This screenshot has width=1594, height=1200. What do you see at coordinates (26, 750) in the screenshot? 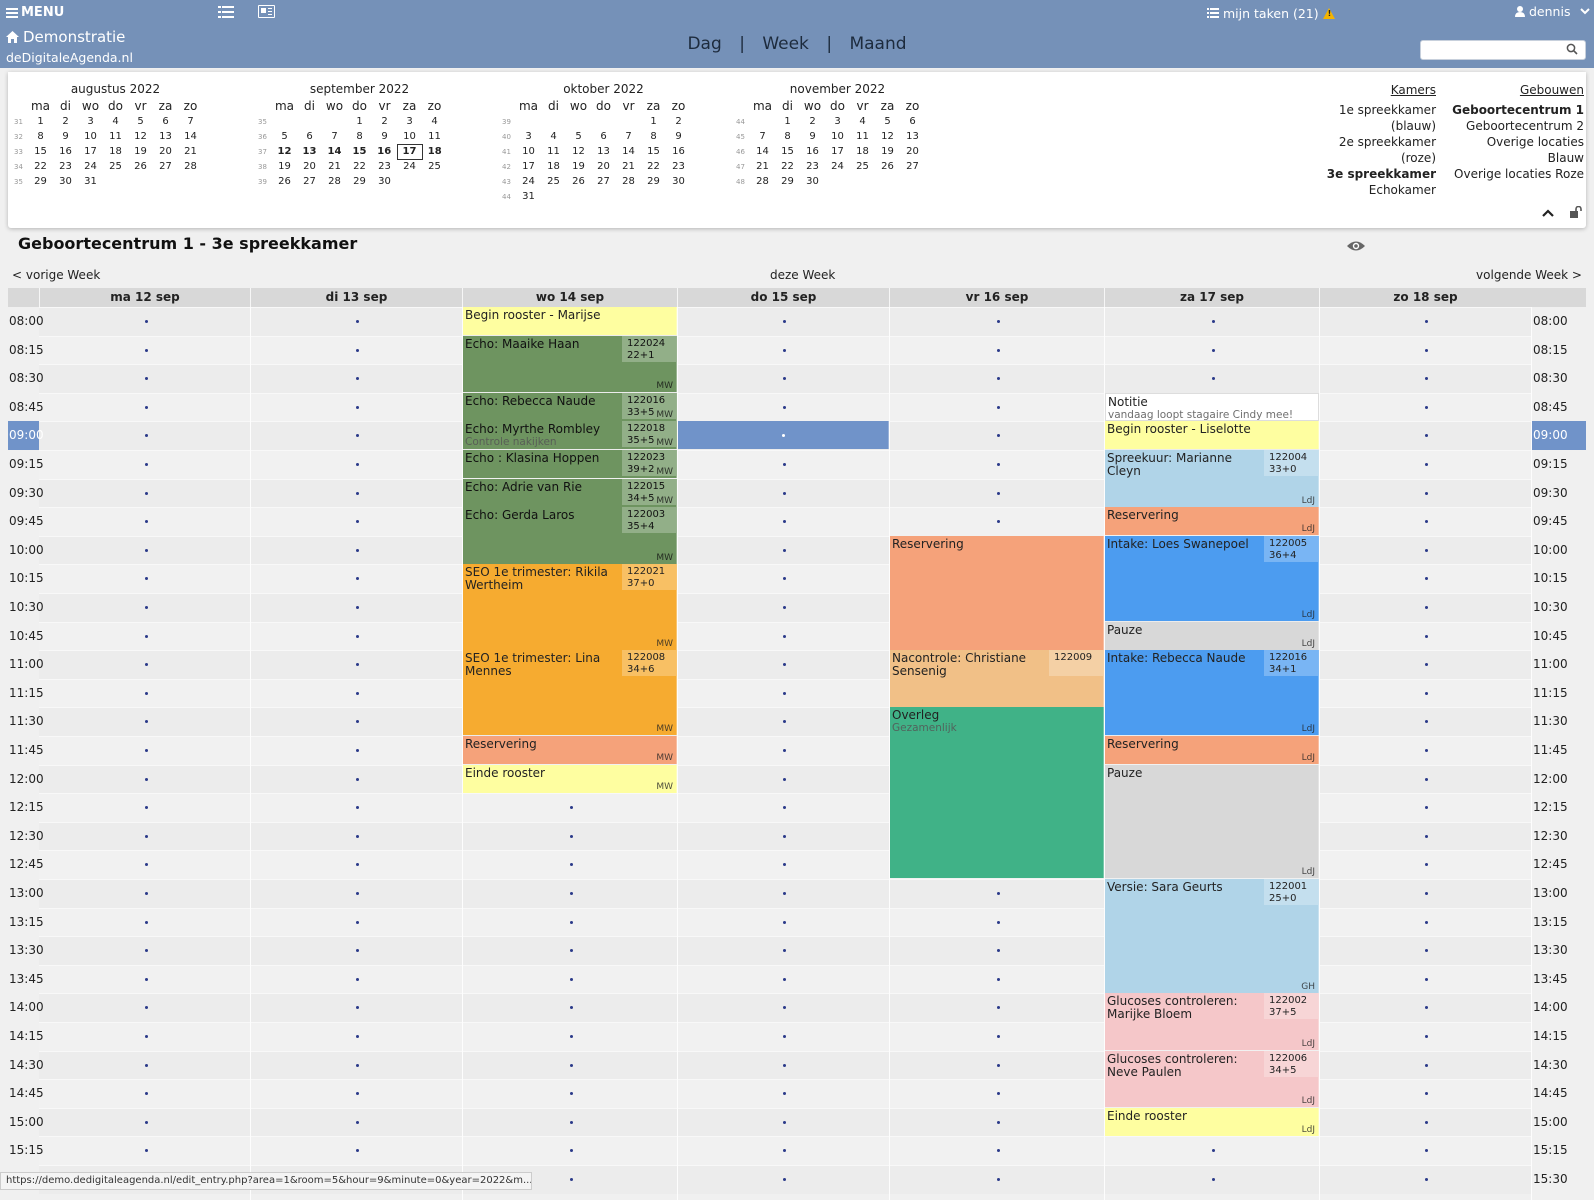
I see `time-label-left: 11:45` at bounding box center [26, 750].